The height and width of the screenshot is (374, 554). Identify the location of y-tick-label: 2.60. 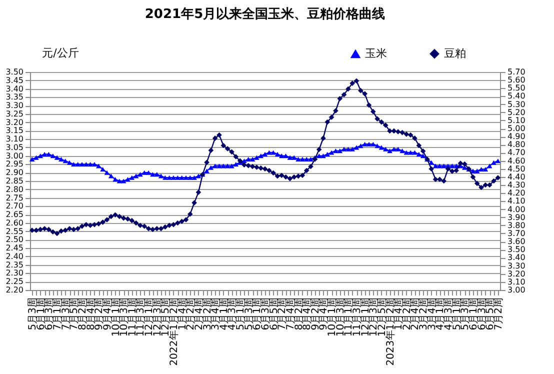
(15, 223).